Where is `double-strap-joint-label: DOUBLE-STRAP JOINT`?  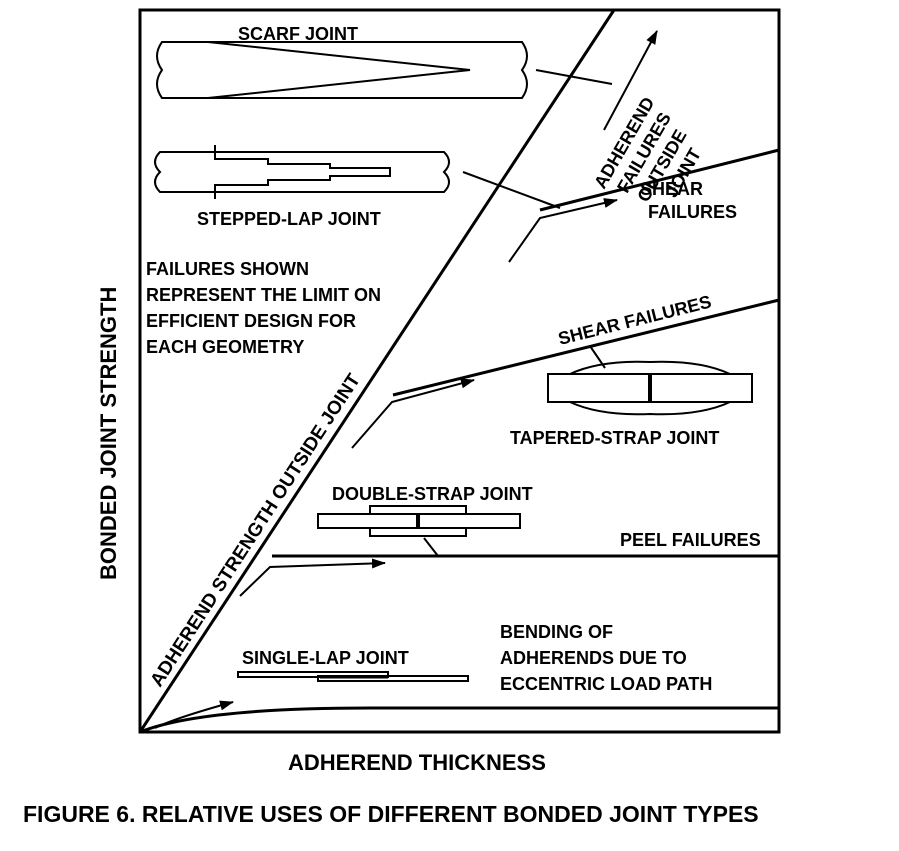 double-strap-joint-label: DOUBLE-STRAP JOINT is located at coordinates (432, 494).